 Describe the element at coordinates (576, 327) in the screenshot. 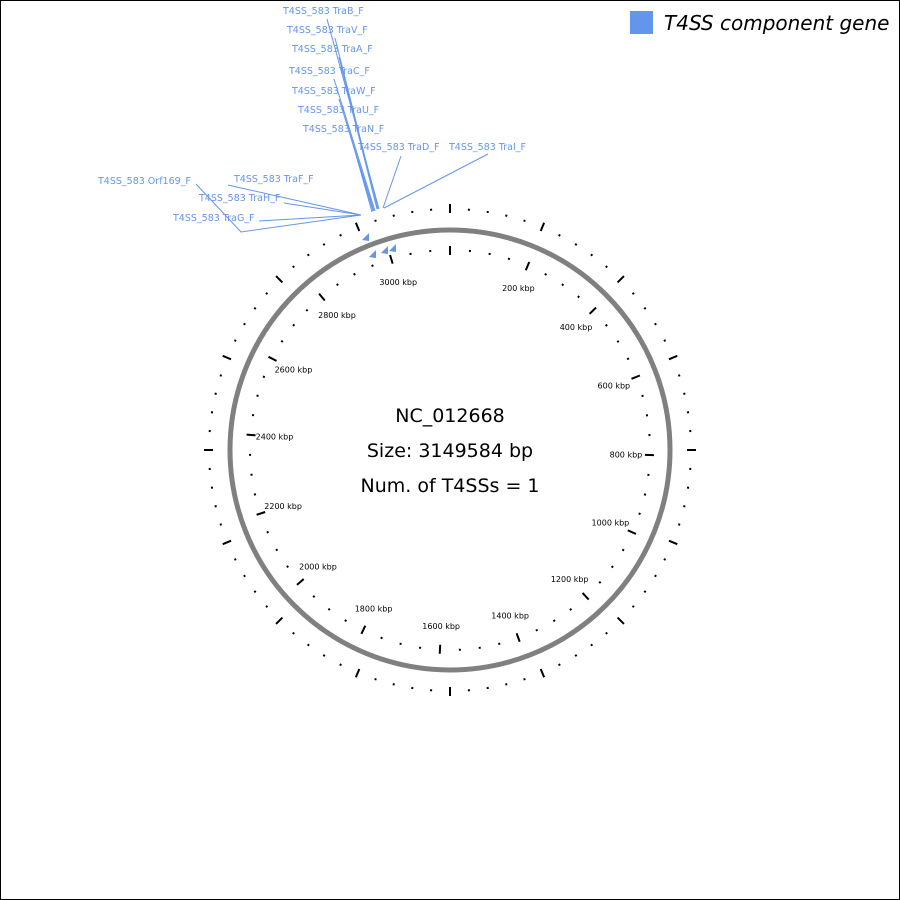

I see `scale-label: 400 kbp` at that location.